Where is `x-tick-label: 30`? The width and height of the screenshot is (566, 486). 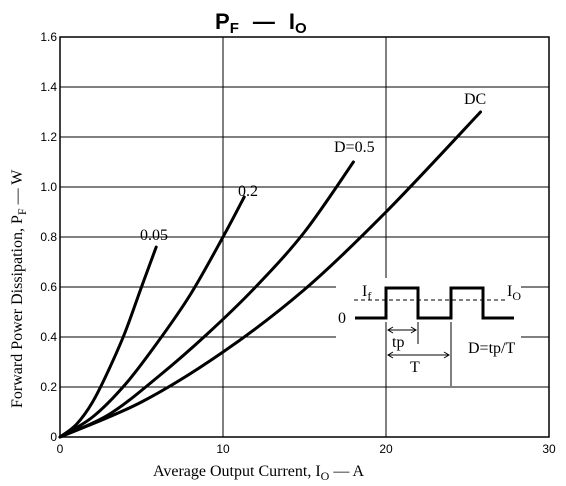 x-tick-label: 30 is located at coordinates (549, 449).